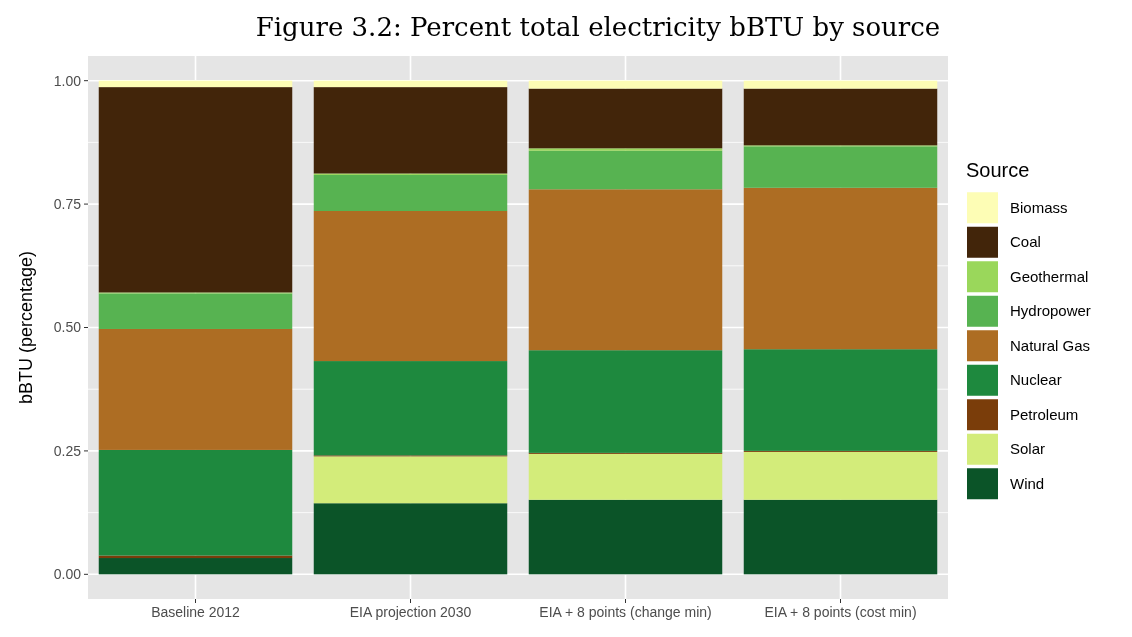 This screenshot has height=637, width=1132. I want to click on y-tick-label: 0.75, so click(67, 203).